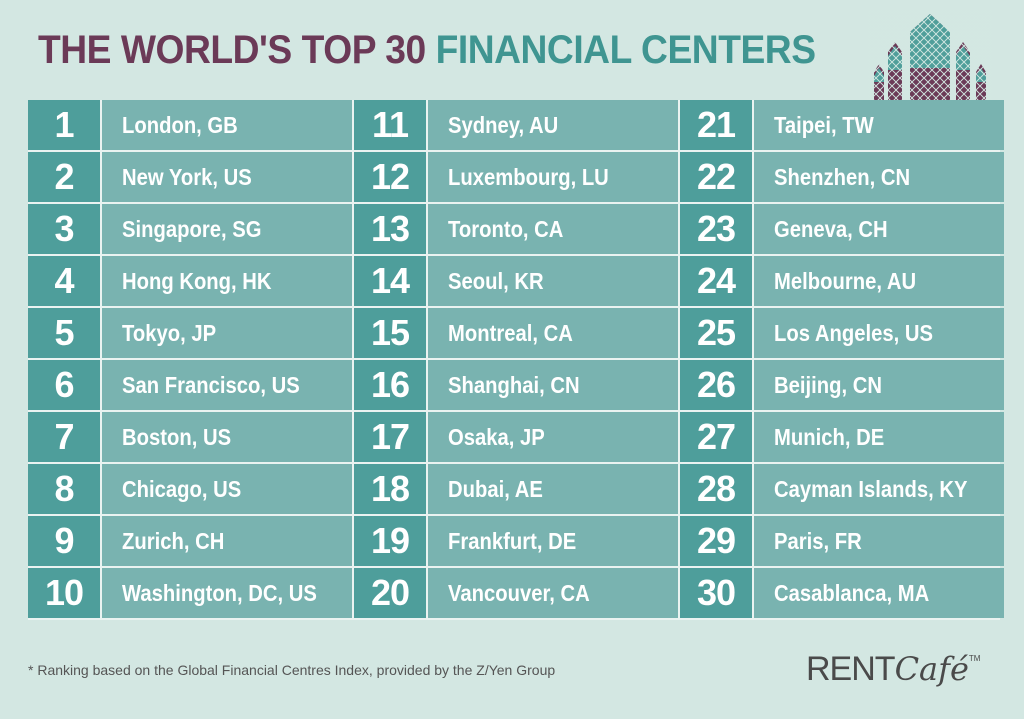 Image resolution: width=1024 pixels, height=719 pixels. I want to click on city-name: Frankfurt, DE, so click(512, 540).